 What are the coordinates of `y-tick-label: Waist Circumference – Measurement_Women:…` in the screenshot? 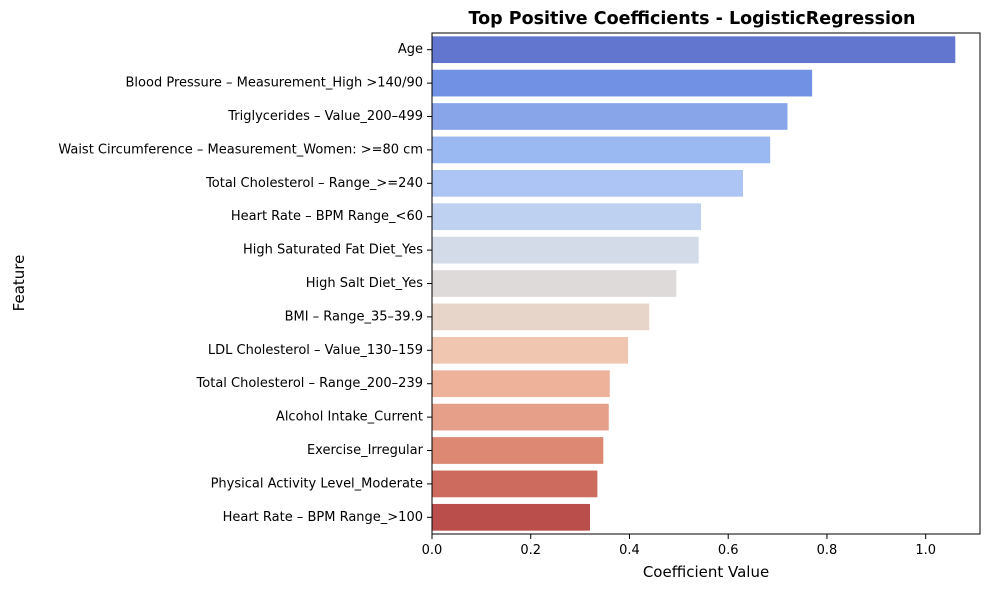 It's located at (240, 149).